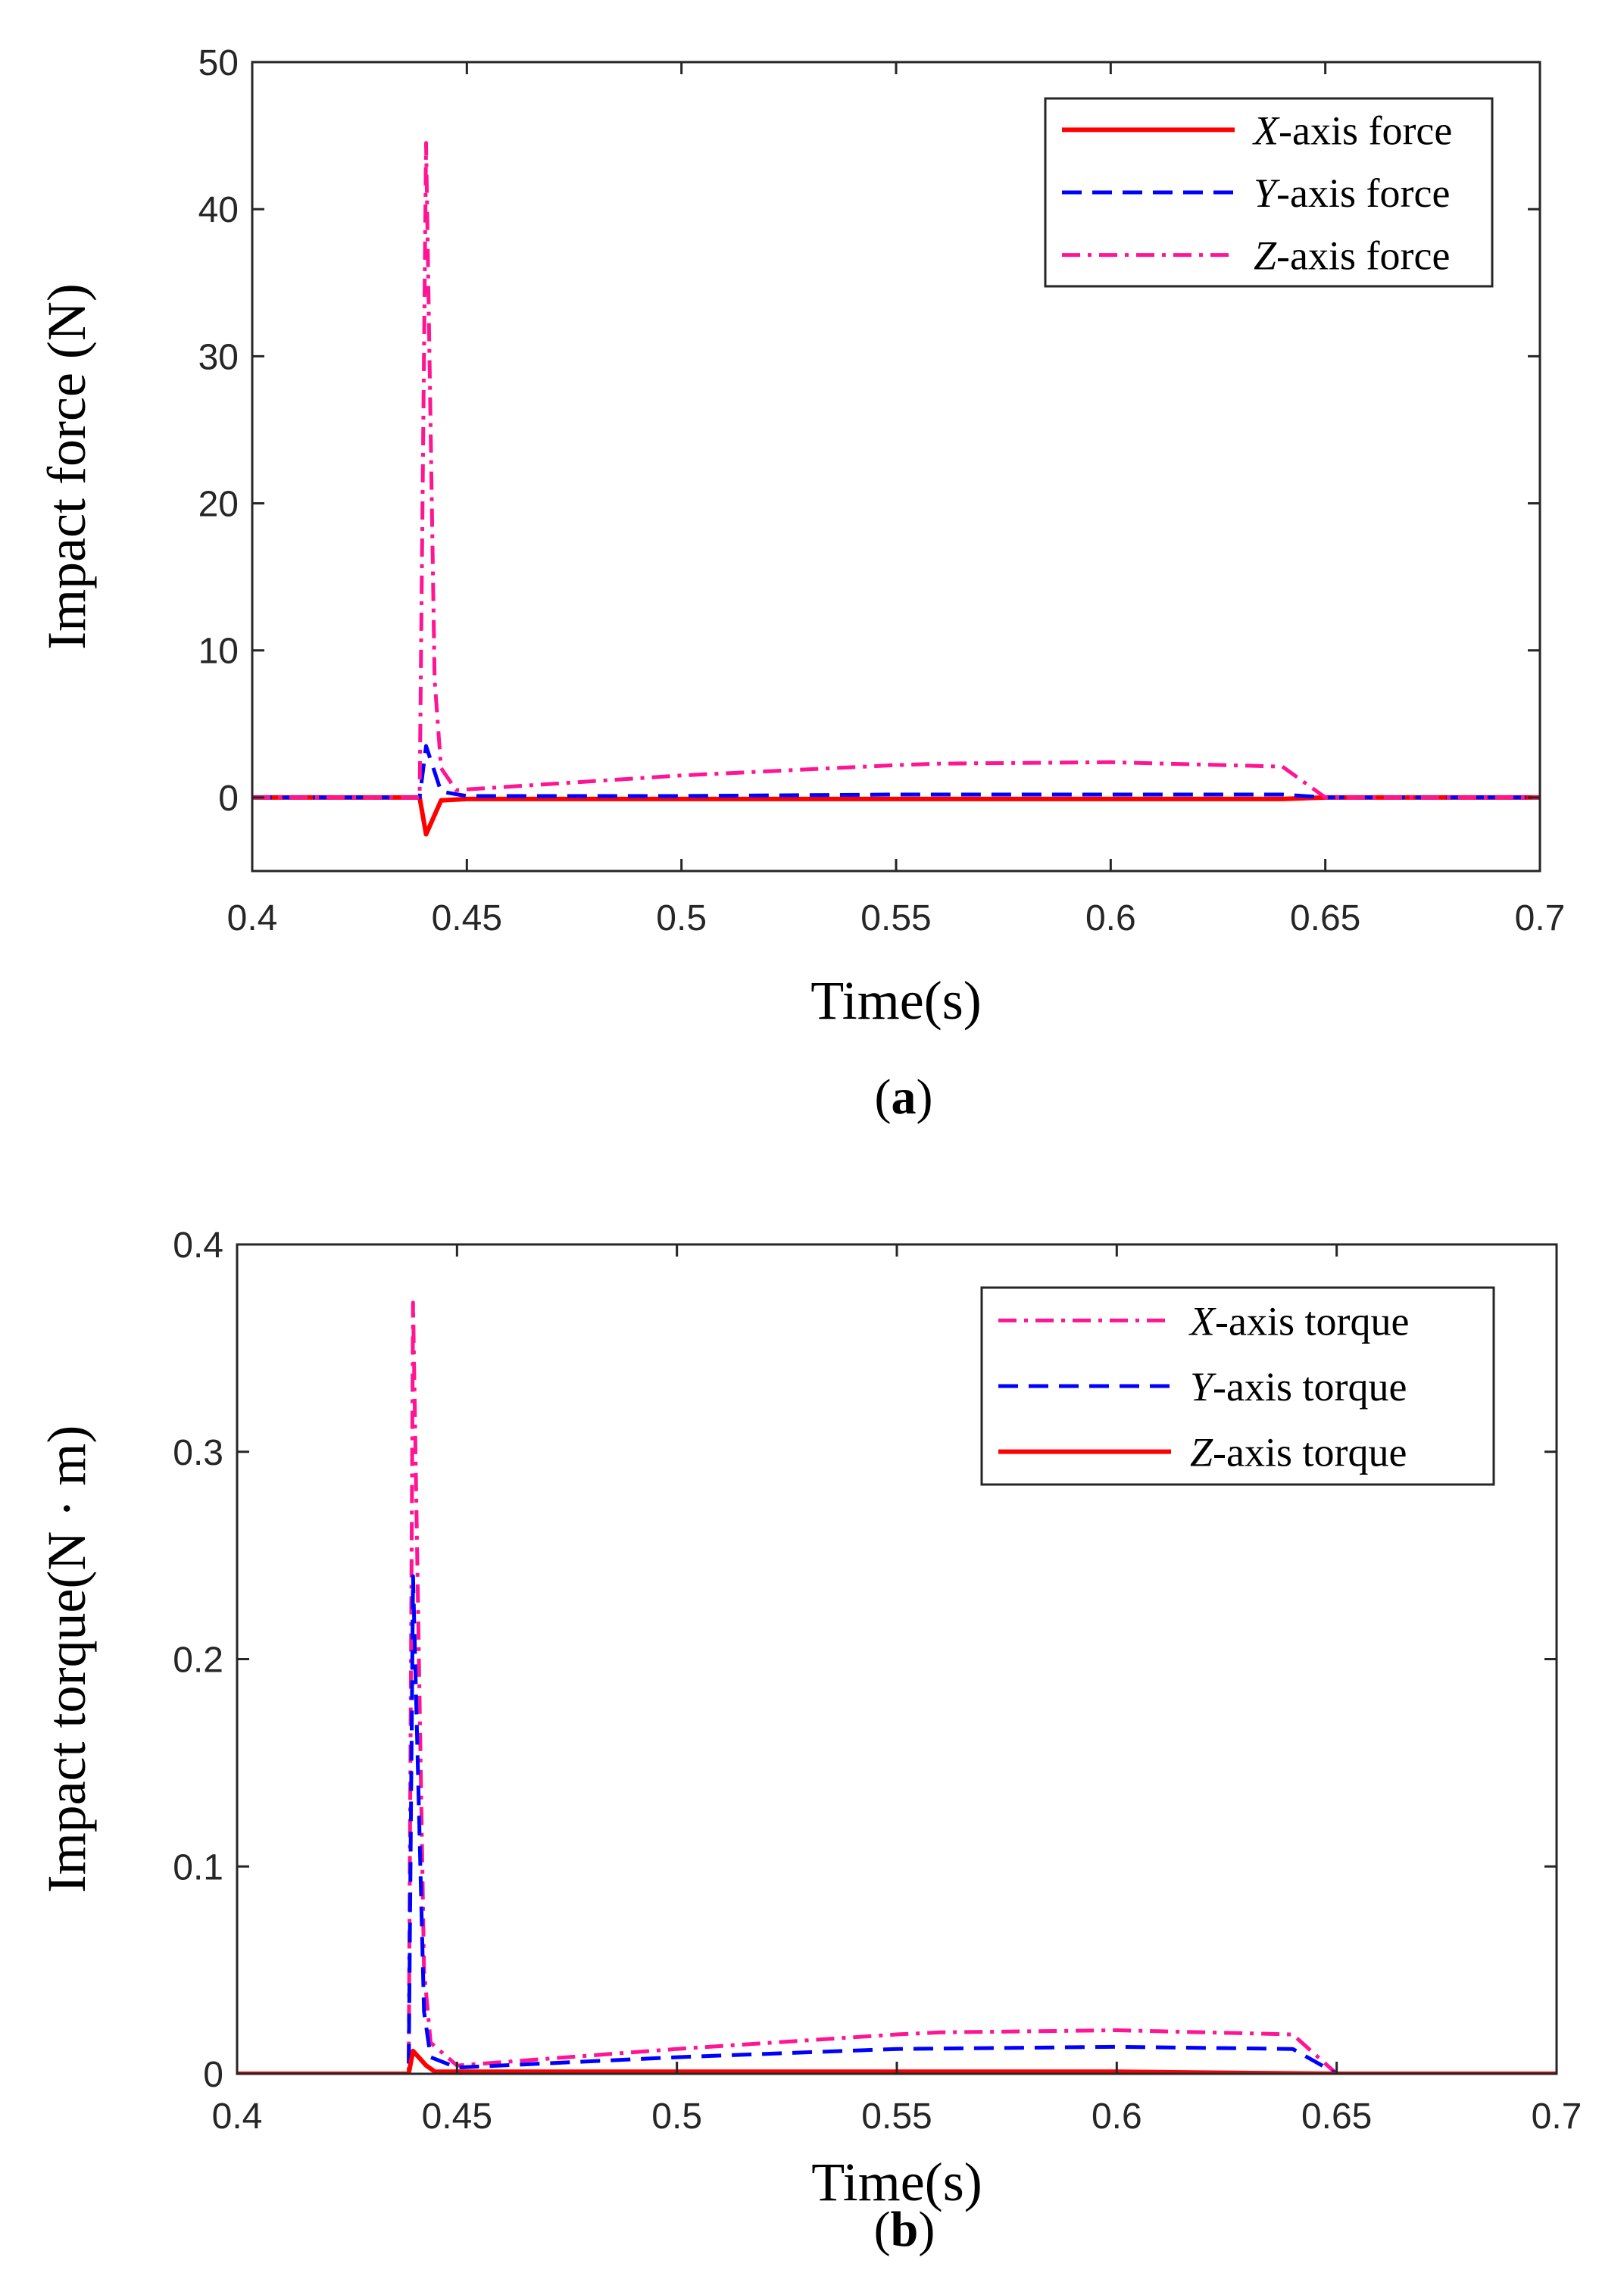 Image resolution: width=1624 pixels, height=2273 pixels. Describe the element at coordinates (218, 505) in the screenshot. I see `y-tick-label: 20` at that location.